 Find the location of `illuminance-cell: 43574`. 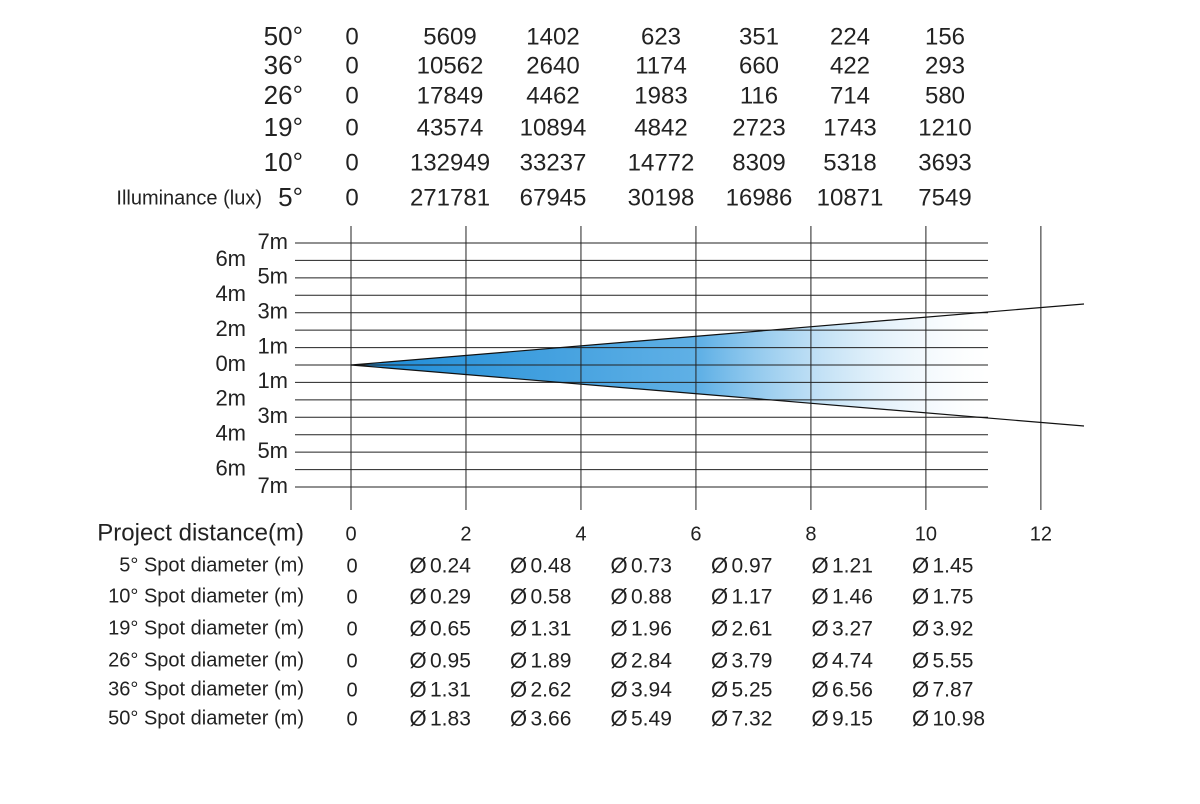

illuminance-cell: 43574 is located at coordinates (450, 127).